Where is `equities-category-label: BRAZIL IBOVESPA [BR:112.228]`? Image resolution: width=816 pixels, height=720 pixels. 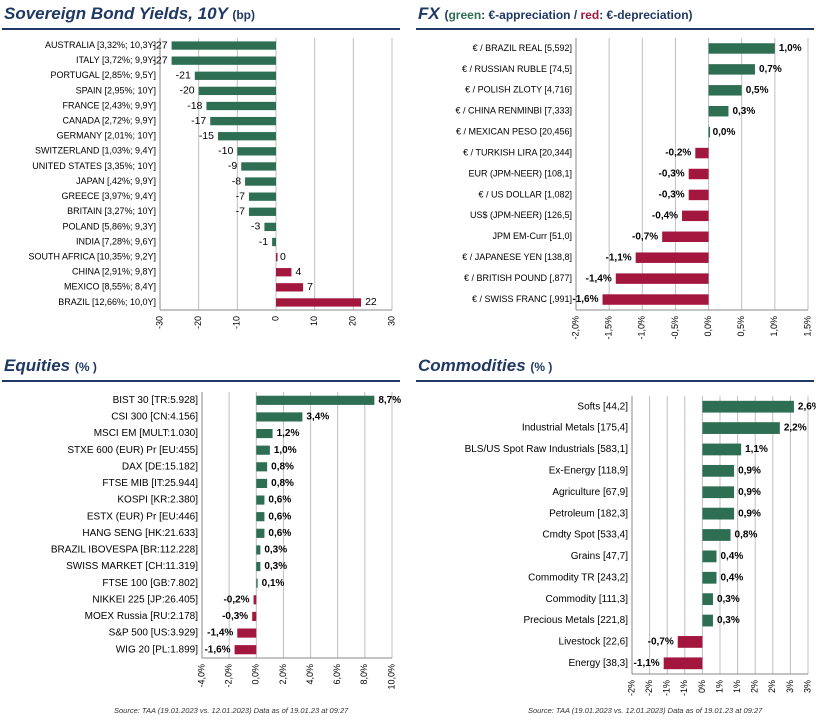
equities-category-label: BRAZIL IBOVESPA [BR:112.228] is located at coordinates (124, 550).